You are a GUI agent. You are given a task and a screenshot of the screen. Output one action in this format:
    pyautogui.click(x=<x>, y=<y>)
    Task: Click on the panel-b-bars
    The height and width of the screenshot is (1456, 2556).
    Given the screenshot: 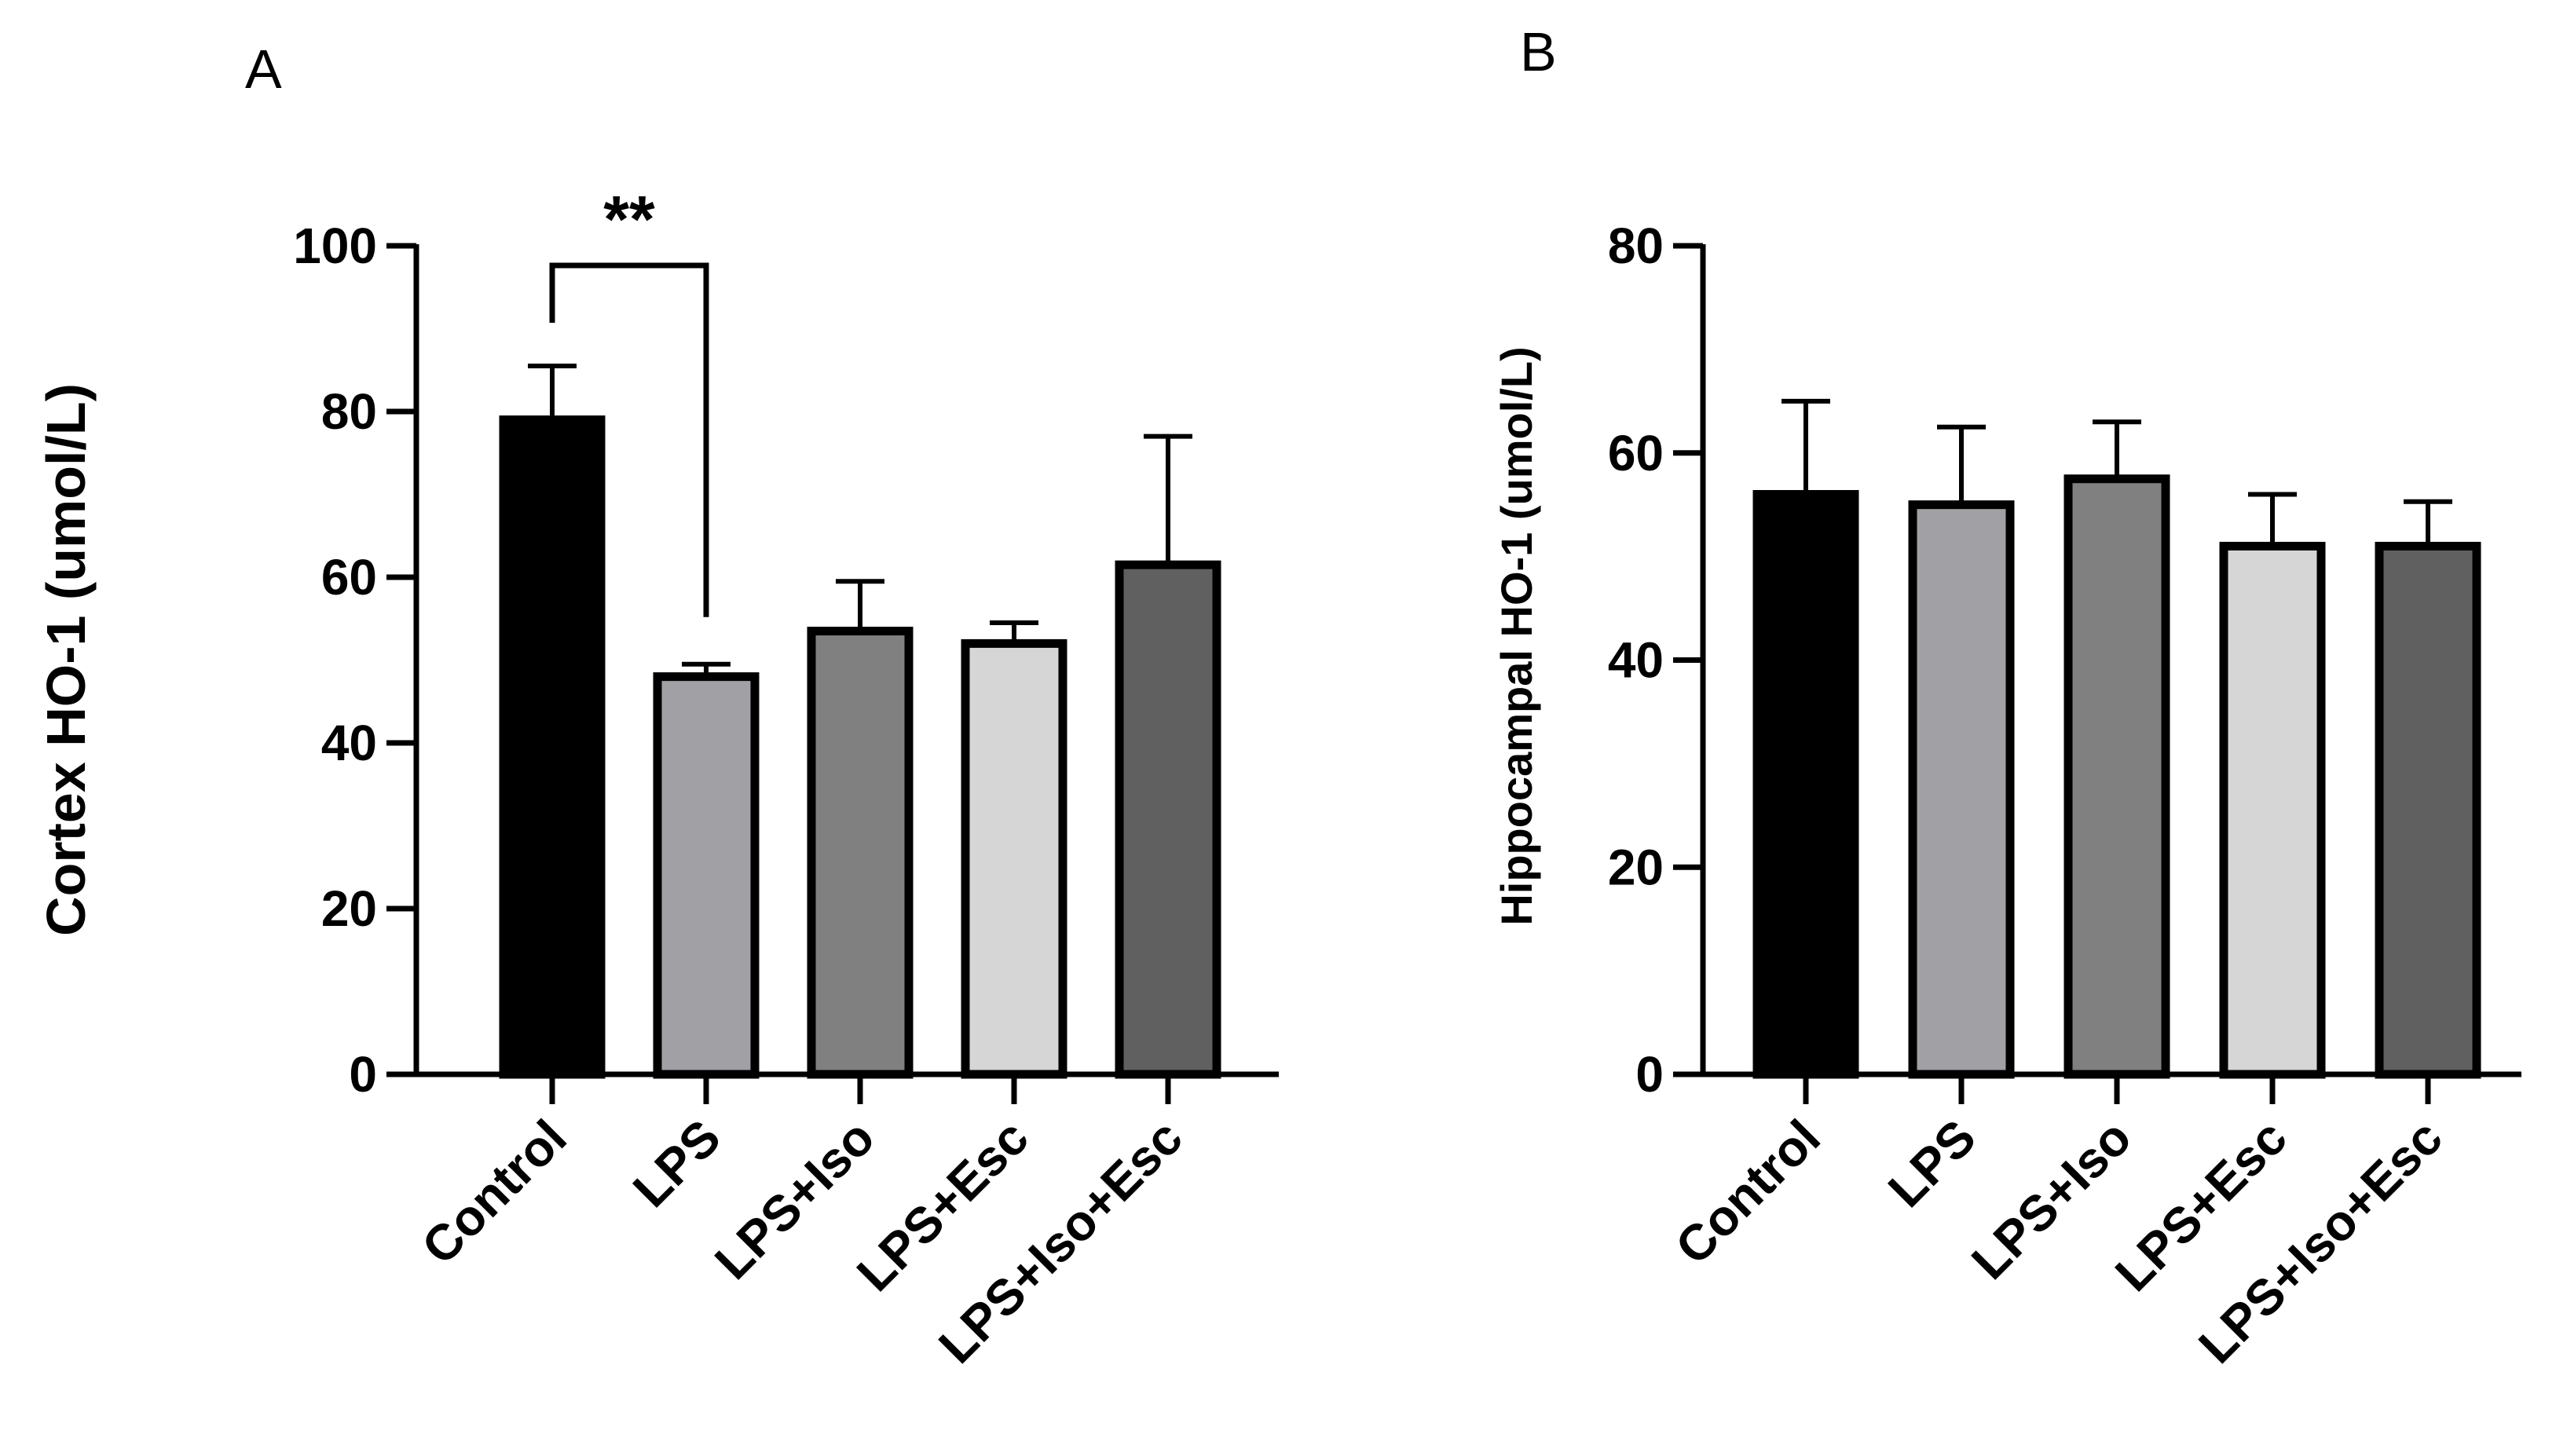 What is the action you would take?
    pyautogui.click(x=2116, y=776)
    